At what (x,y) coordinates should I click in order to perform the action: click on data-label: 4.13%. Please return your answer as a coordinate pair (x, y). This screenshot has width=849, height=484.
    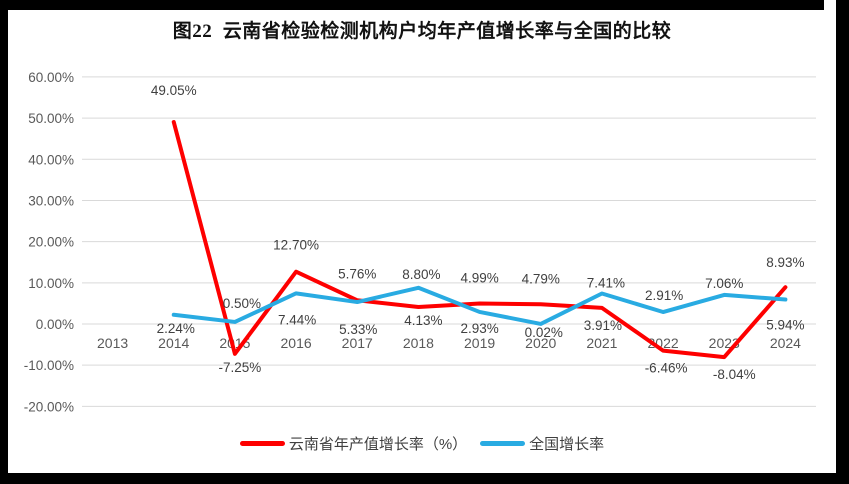
    Looking at the image, I should click on (423, 320).